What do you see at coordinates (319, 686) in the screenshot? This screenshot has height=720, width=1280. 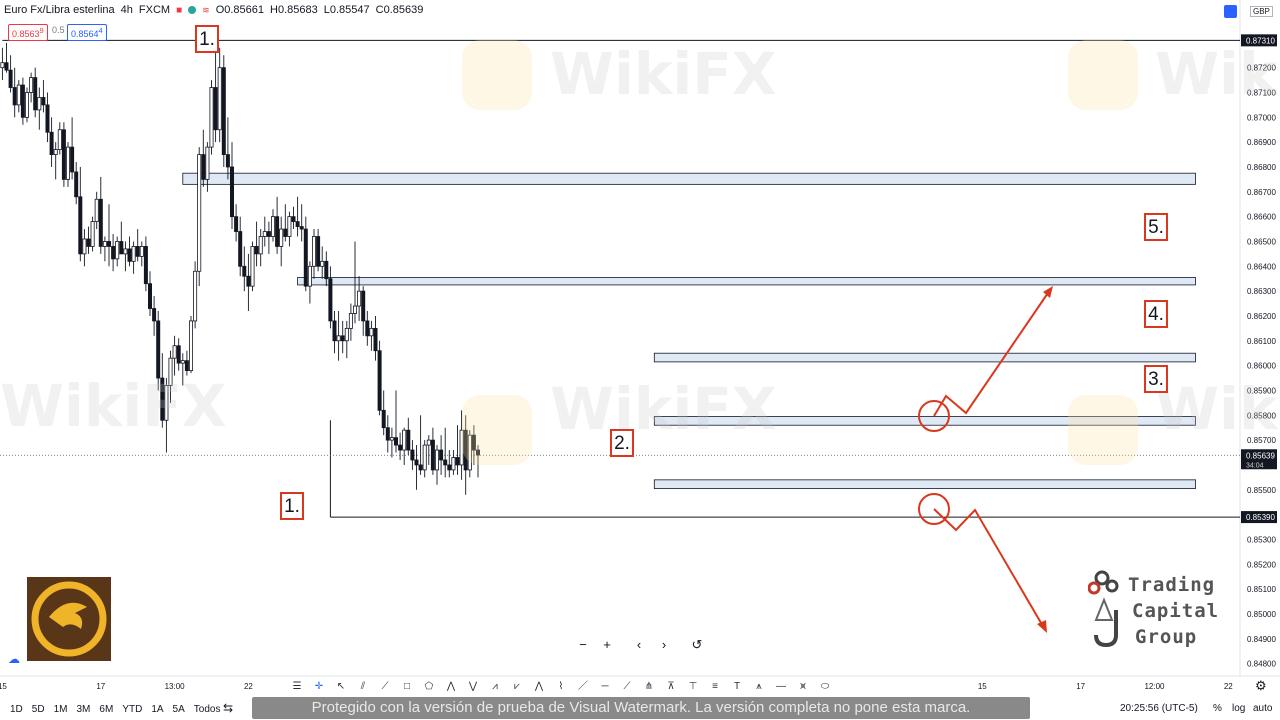 I see `crosshair-icon: ✛` at bounding box center [319, 686].